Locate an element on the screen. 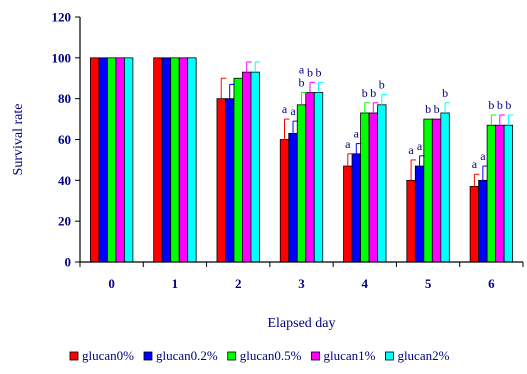 The image size is (527, 374). y-ticks: 0 20 40 60 80 100 120 is located at coordinates (66, 140).